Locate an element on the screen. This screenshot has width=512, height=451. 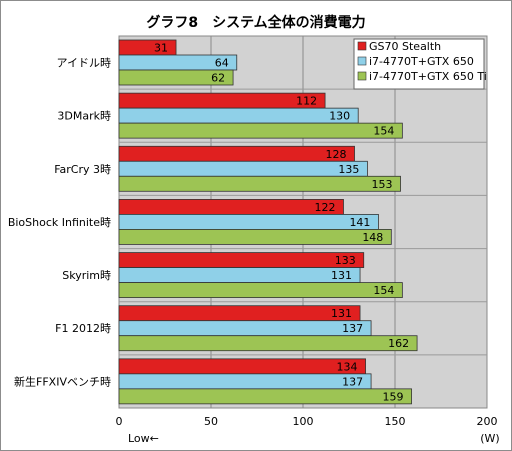
legend-label: i7-4770T+GTX 650 is located at coordinates (421, 61).